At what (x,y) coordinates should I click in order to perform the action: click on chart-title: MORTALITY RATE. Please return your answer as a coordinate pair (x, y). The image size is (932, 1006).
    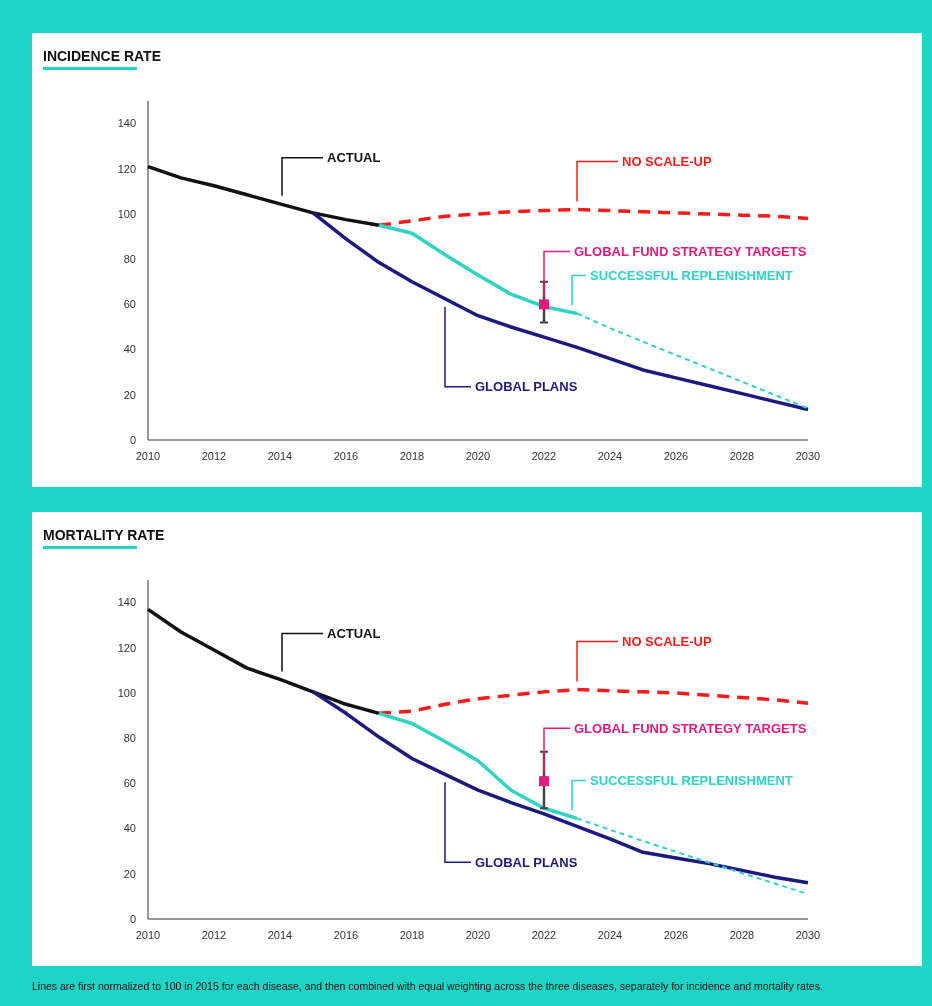
    Looking at the image, I should click on (104, 535).